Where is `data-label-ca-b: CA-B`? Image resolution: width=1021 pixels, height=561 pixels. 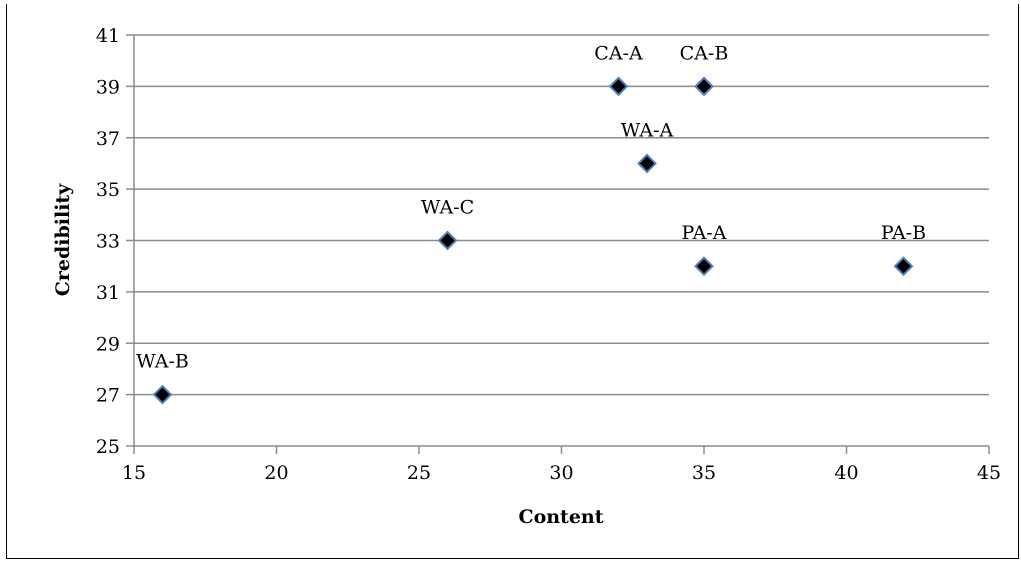
data-label-ca-b: CA-B is located at coordinates (704, 53).